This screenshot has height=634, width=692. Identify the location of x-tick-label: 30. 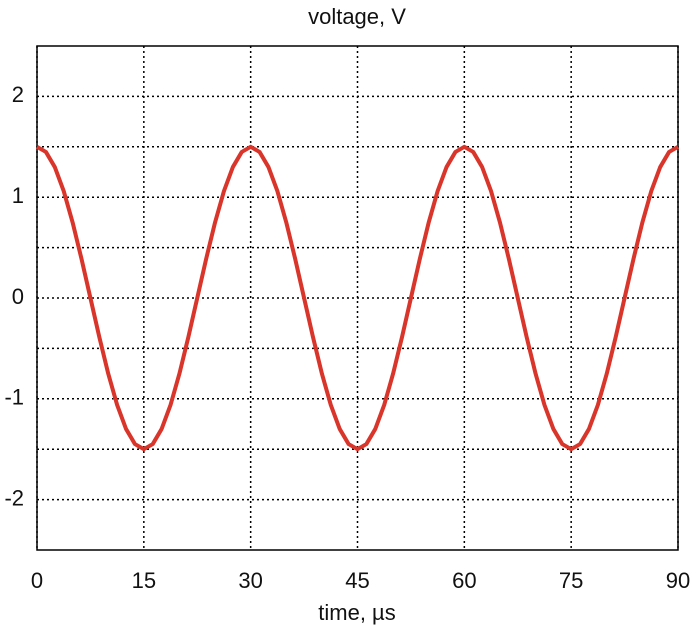
(250, 580).